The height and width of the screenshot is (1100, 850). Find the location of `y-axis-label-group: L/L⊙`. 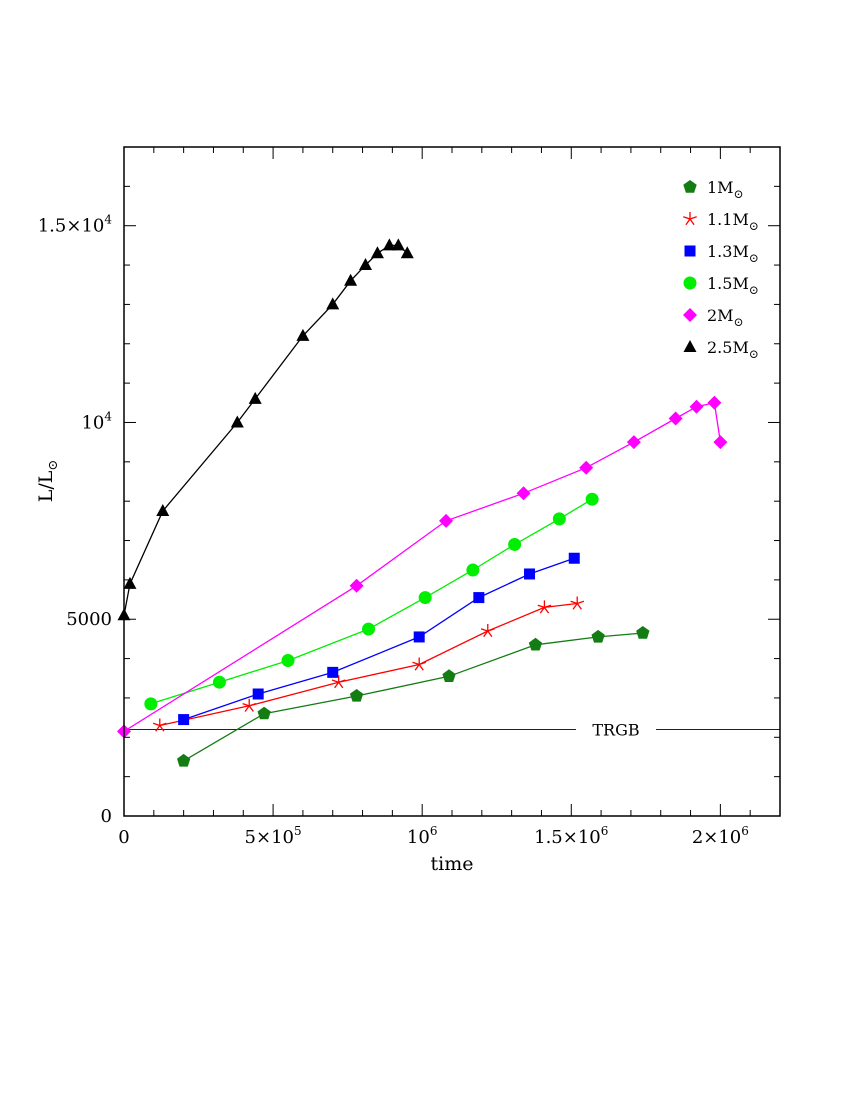

y-axis-label-group: L/L⊙ is located at coordinates (48, 481).